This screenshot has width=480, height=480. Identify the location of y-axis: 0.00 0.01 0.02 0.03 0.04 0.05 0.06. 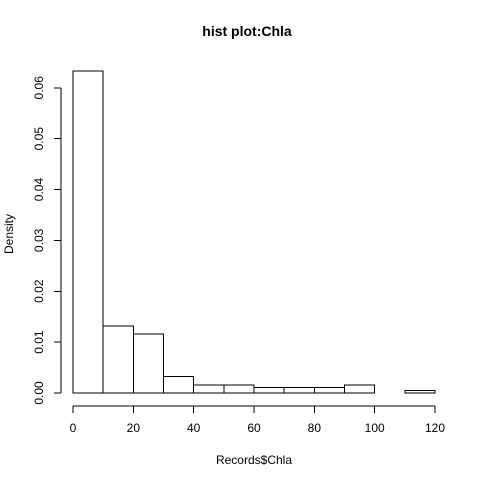
(47, 240).